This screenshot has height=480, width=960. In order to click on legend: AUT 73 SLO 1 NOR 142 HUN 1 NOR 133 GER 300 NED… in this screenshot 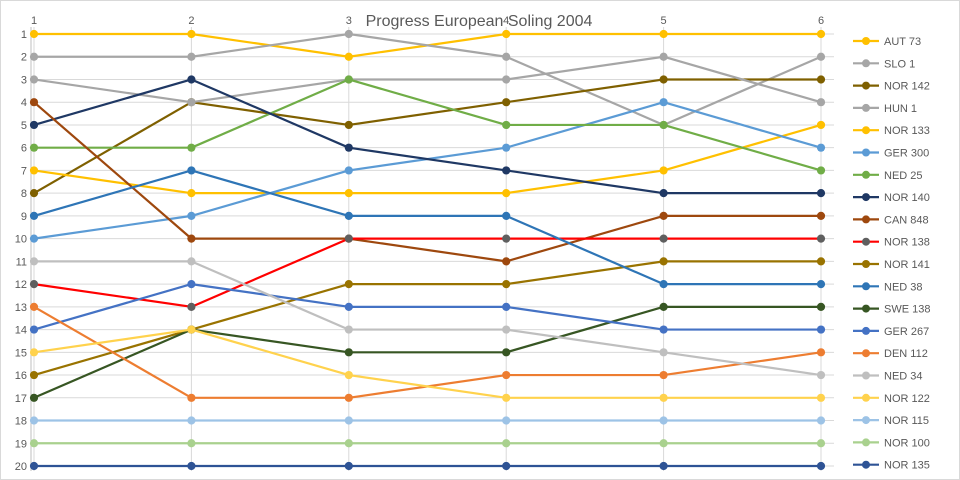, I will do `click(891, 254)`.